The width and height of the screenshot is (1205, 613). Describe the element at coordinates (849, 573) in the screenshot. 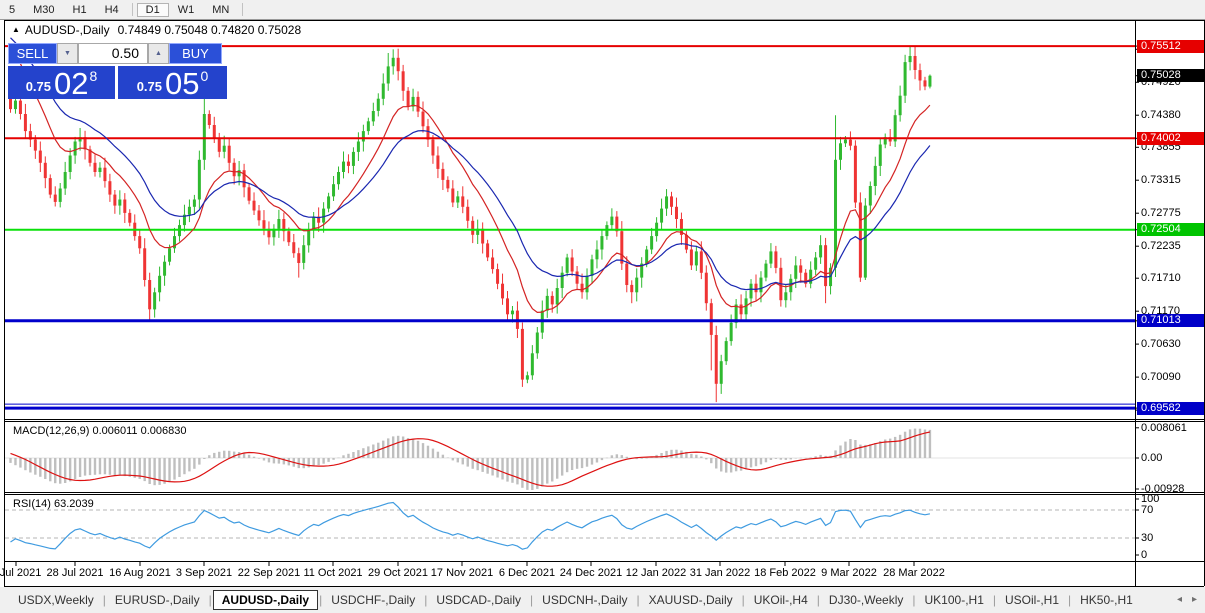

I see `date-label: 9 Mar 2022` at that location.